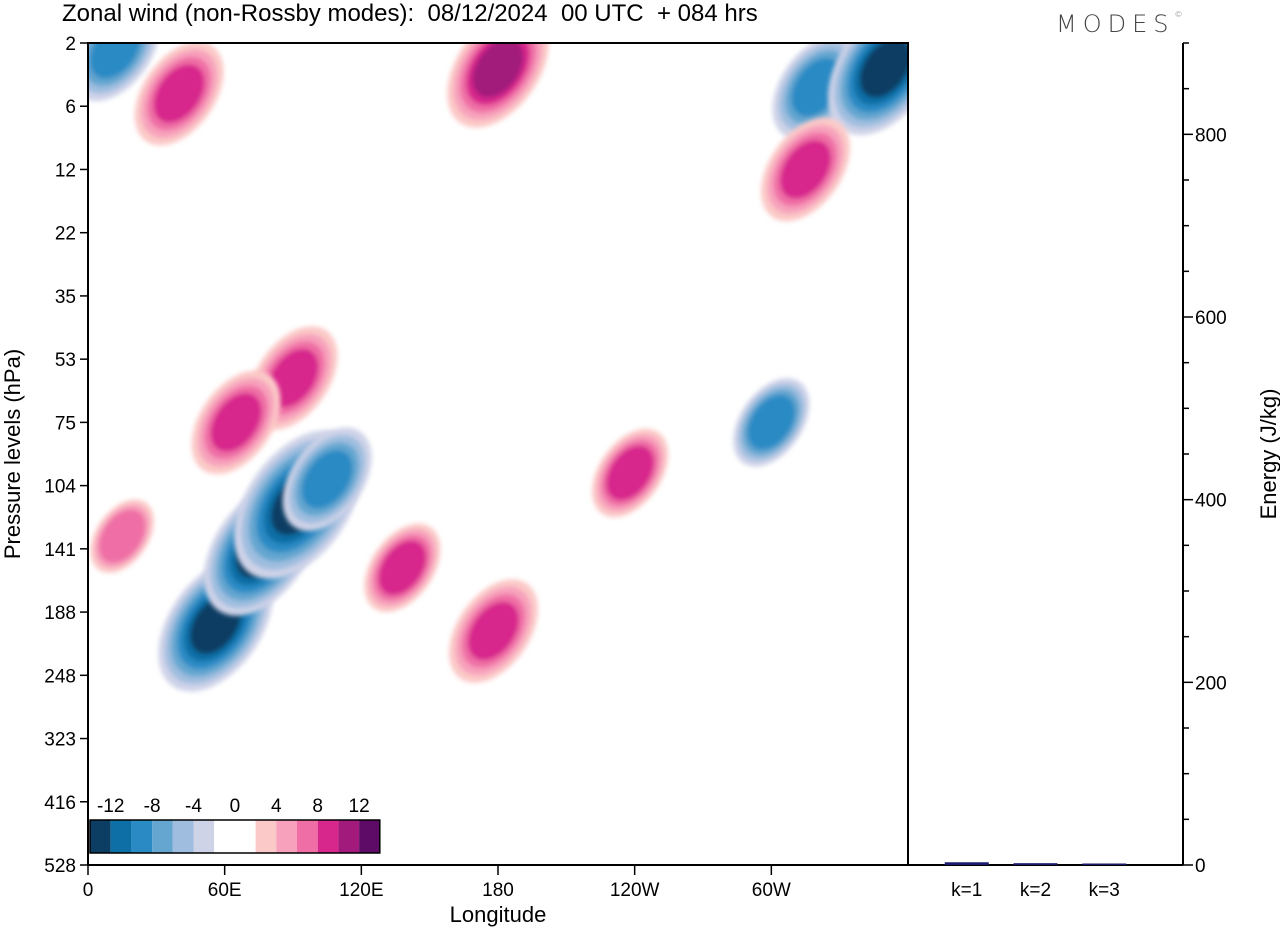  I want to click on x-tick-label: 180, so click(498, 890).